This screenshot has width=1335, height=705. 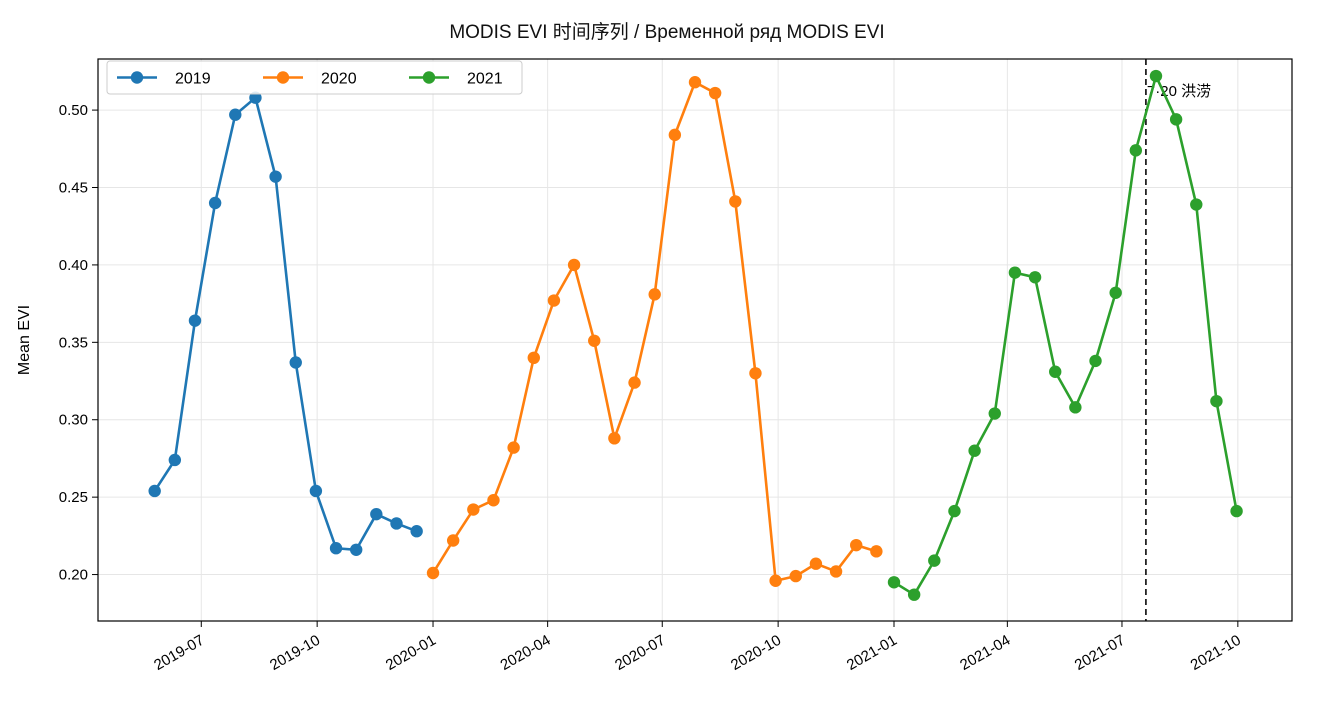 I want to click on legend-box, so click(x=314, y=77).